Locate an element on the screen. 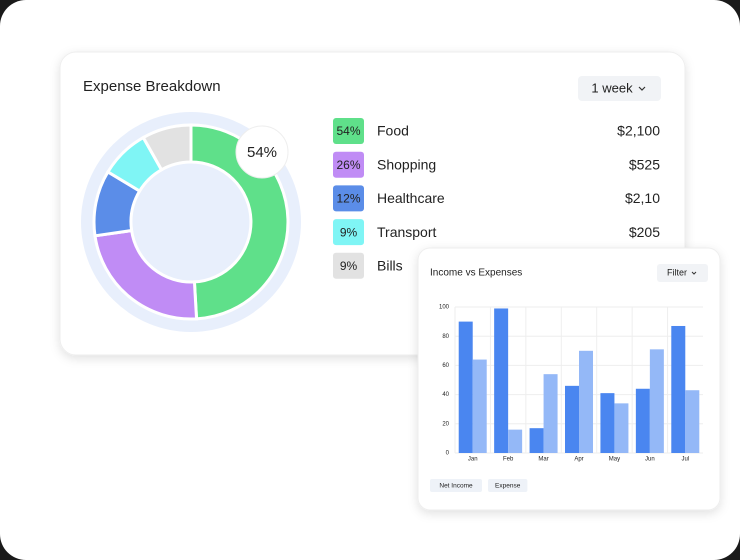 This screenshot has height=560, width=740. card-title: Expense Breakdown is located at coordinates (152, 86).